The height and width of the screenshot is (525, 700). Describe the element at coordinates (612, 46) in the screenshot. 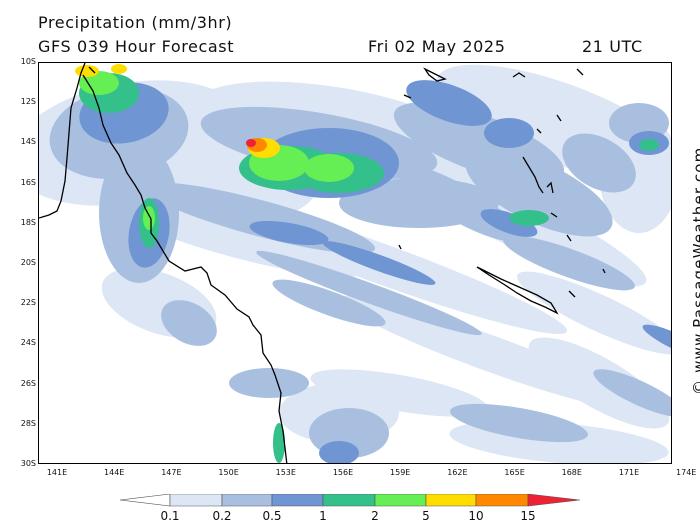

I see `forecast-time: 21 UTC` at that location.